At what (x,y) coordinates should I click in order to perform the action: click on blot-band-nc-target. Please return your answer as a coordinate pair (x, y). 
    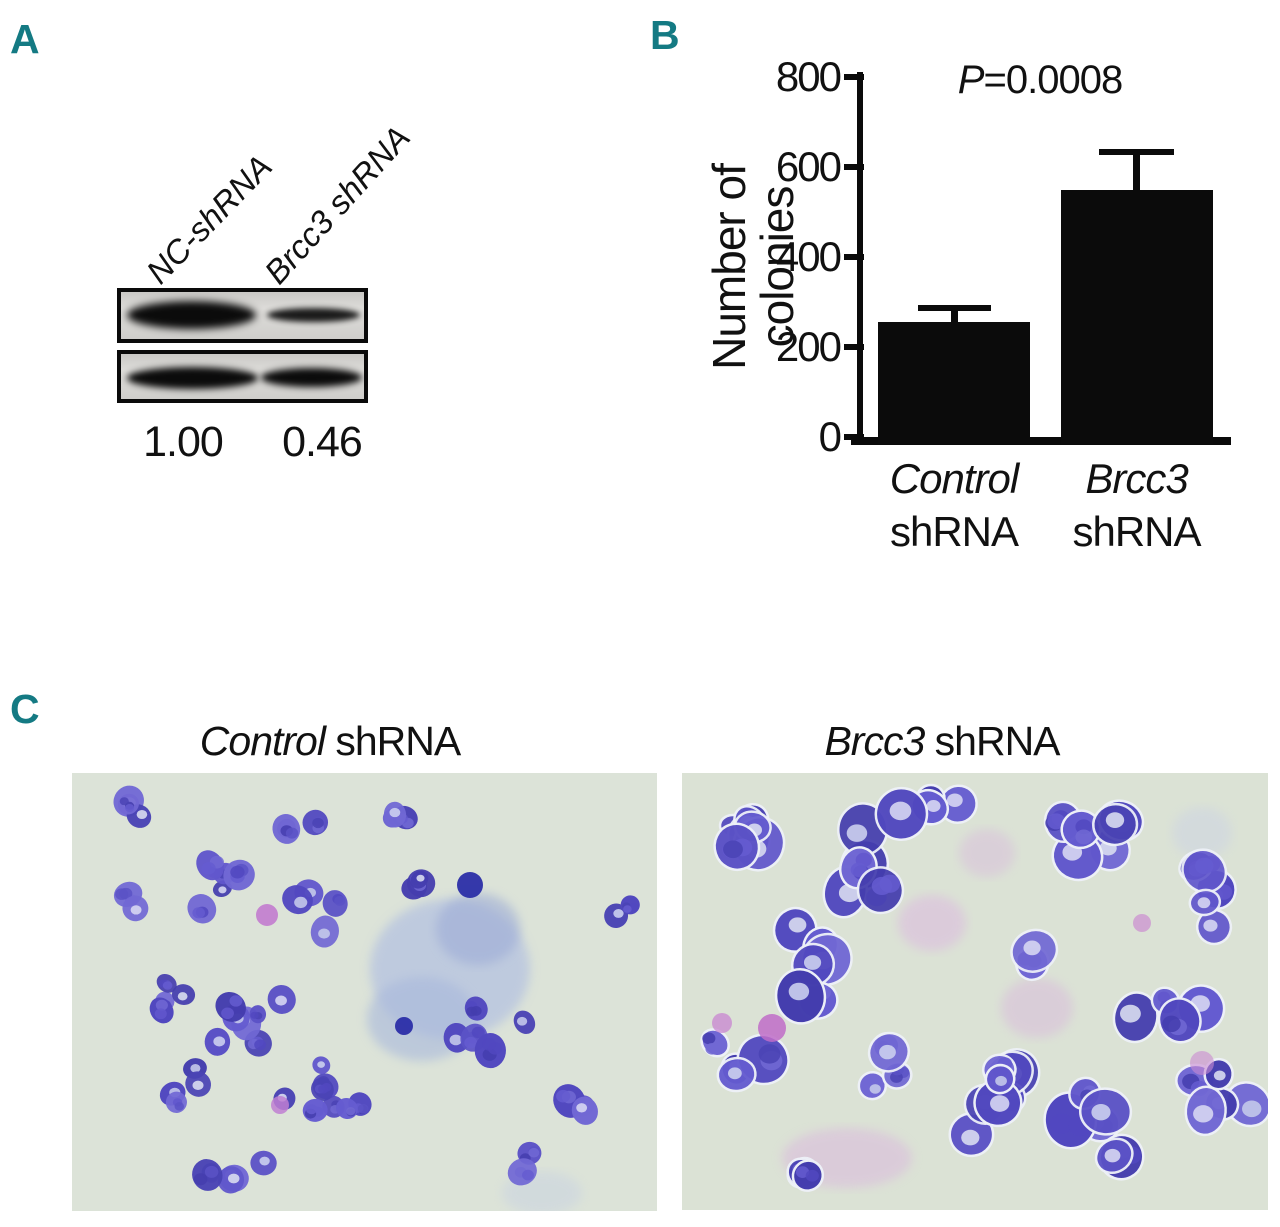
    Looking at the image, I should click on (191, 315).